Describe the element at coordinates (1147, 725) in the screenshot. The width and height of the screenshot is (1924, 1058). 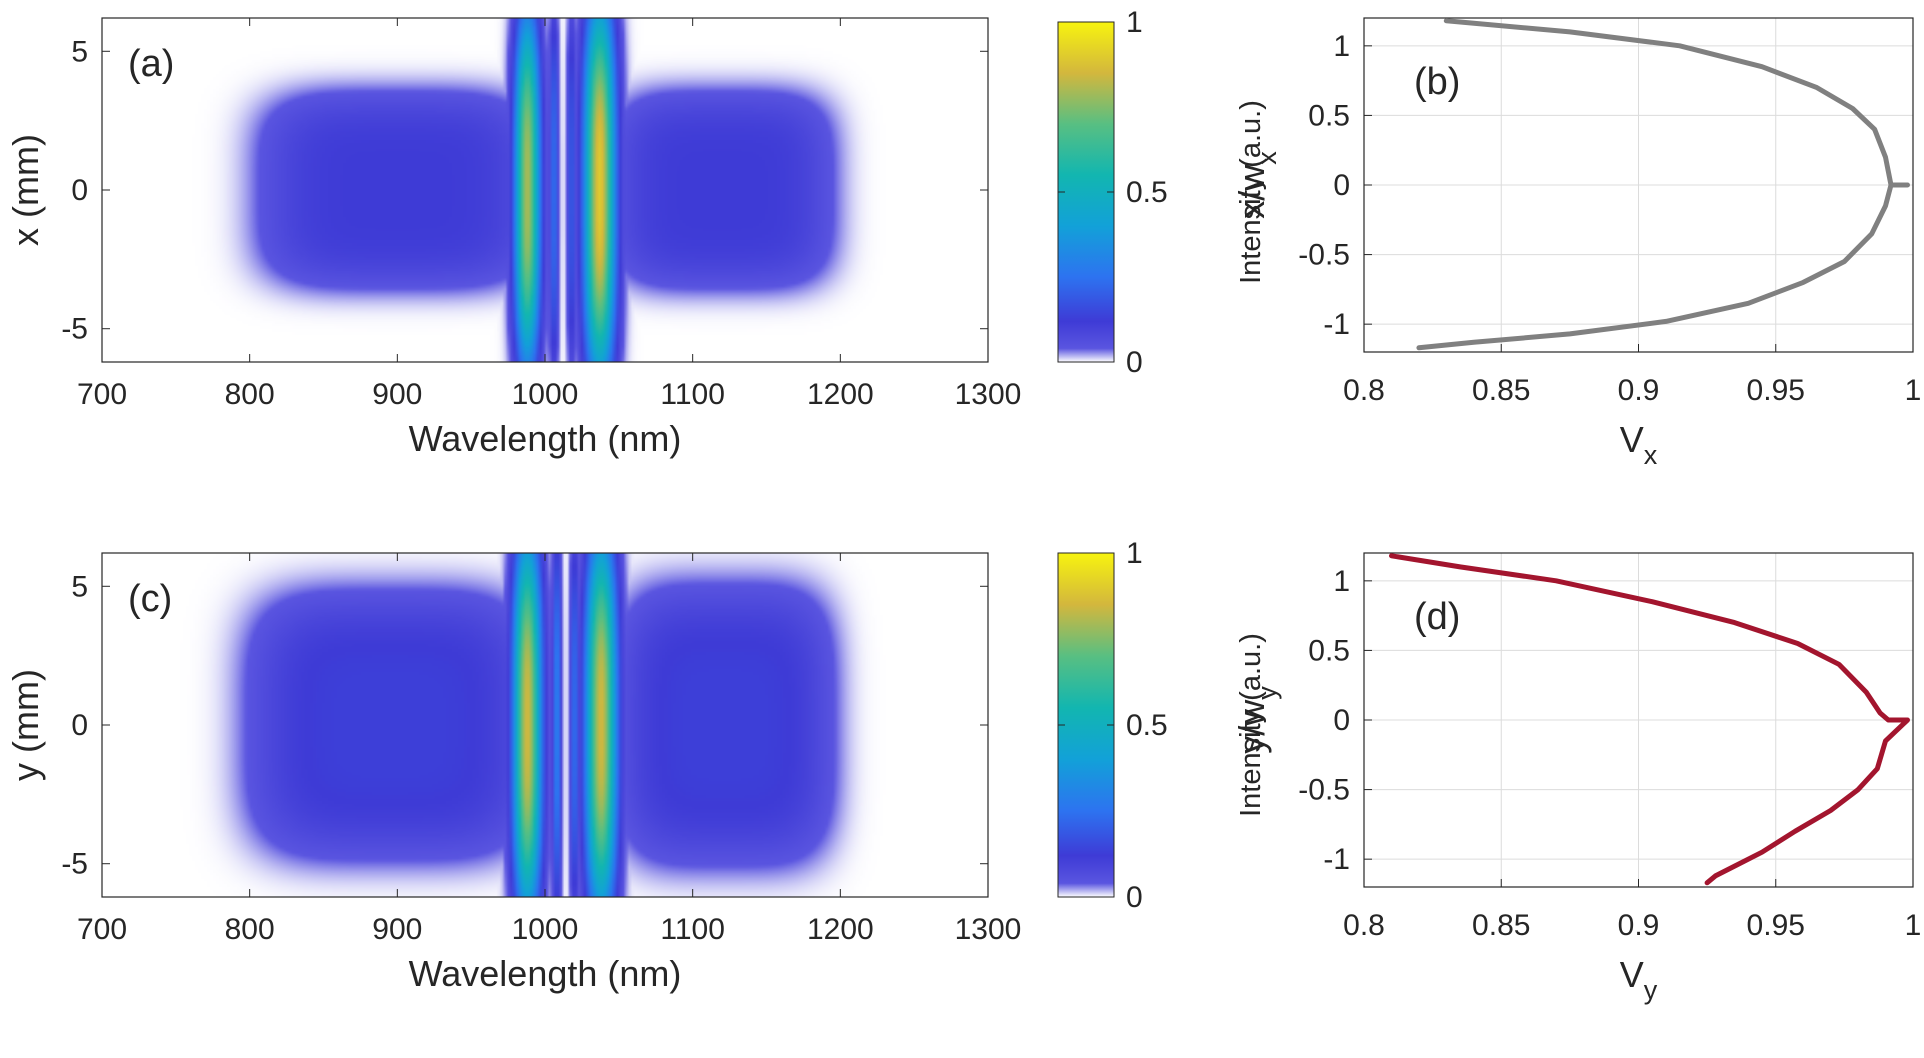
I see `colorbar-tick-label: 0.5` at that location.